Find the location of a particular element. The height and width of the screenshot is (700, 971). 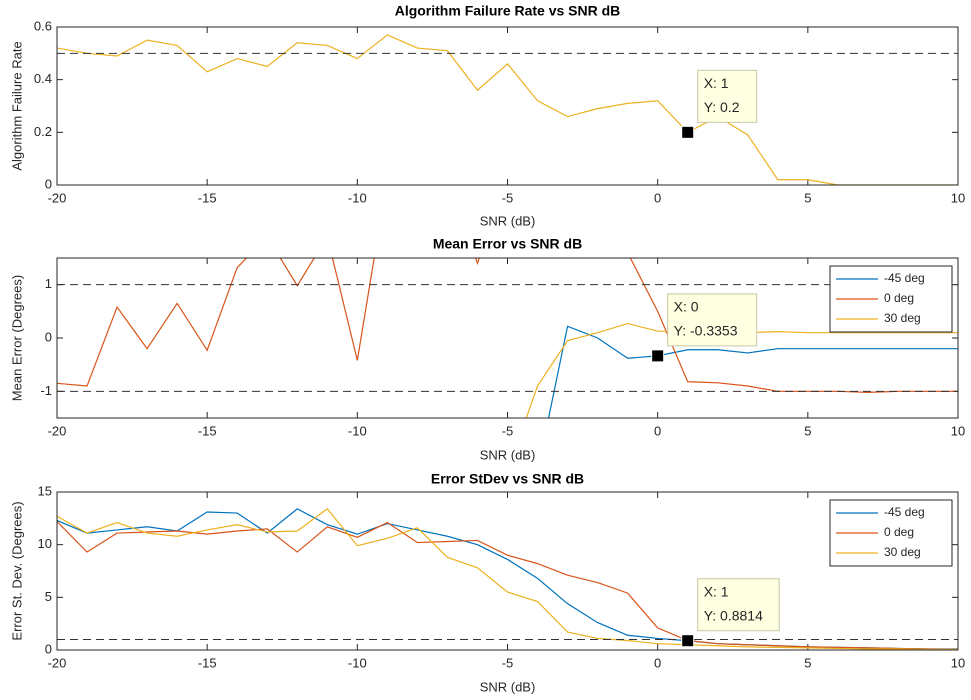

y-tick-label: 15 is located at coordinates (45, 490).